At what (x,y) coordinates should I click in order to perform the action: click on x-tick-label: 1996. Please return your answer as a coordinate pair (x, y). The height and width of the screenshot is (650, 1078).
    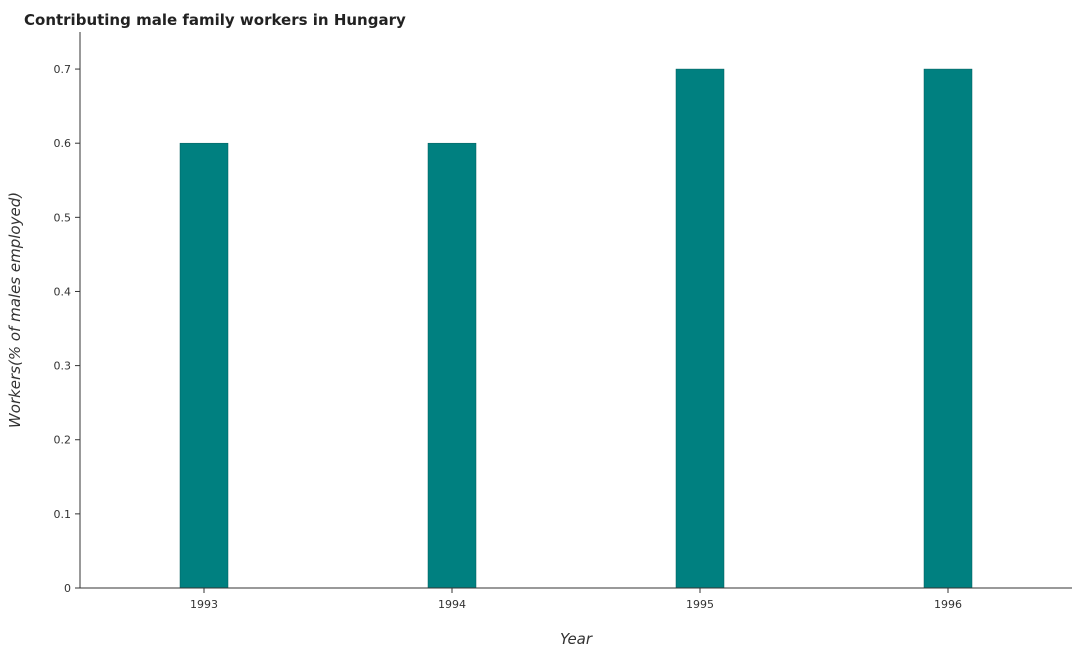
    Looking at the image, I should click on (948, 604).